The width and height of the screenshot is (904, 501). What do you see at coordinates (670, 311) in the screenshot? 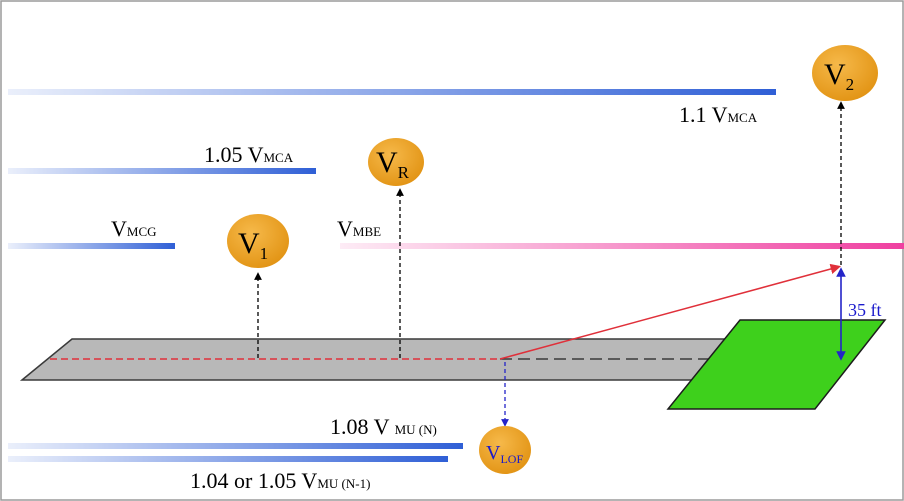
I see `climb-path` at bounding box center [670, 311].